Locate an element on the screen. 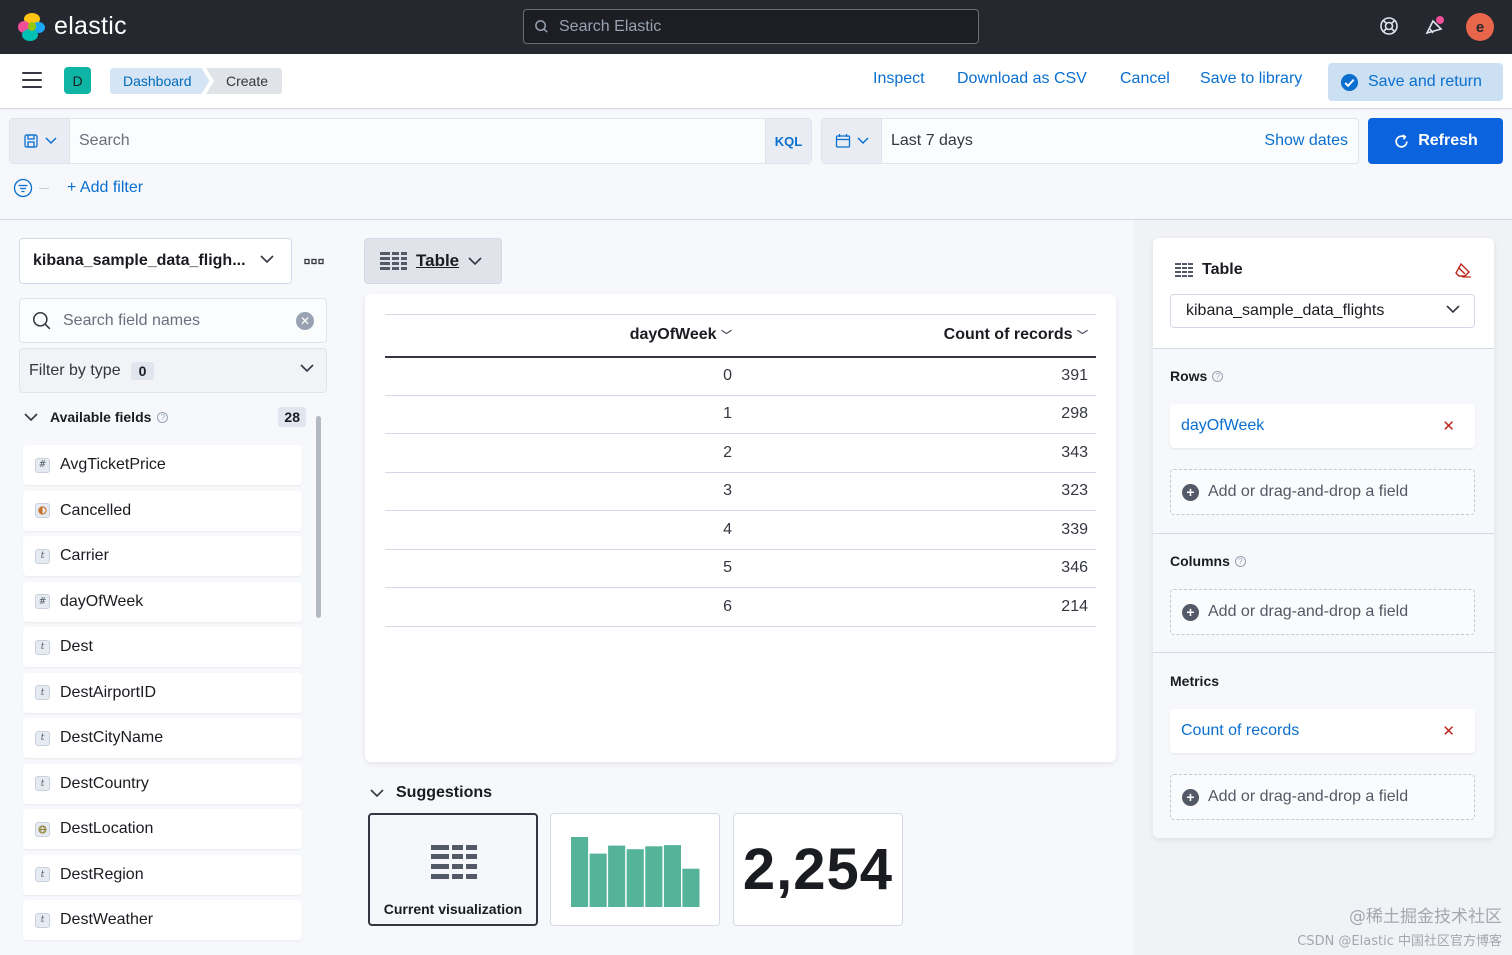 This screenshot has width=1512, height=955. suggestion-current: Current visualization is located at coordinates (453, 869).